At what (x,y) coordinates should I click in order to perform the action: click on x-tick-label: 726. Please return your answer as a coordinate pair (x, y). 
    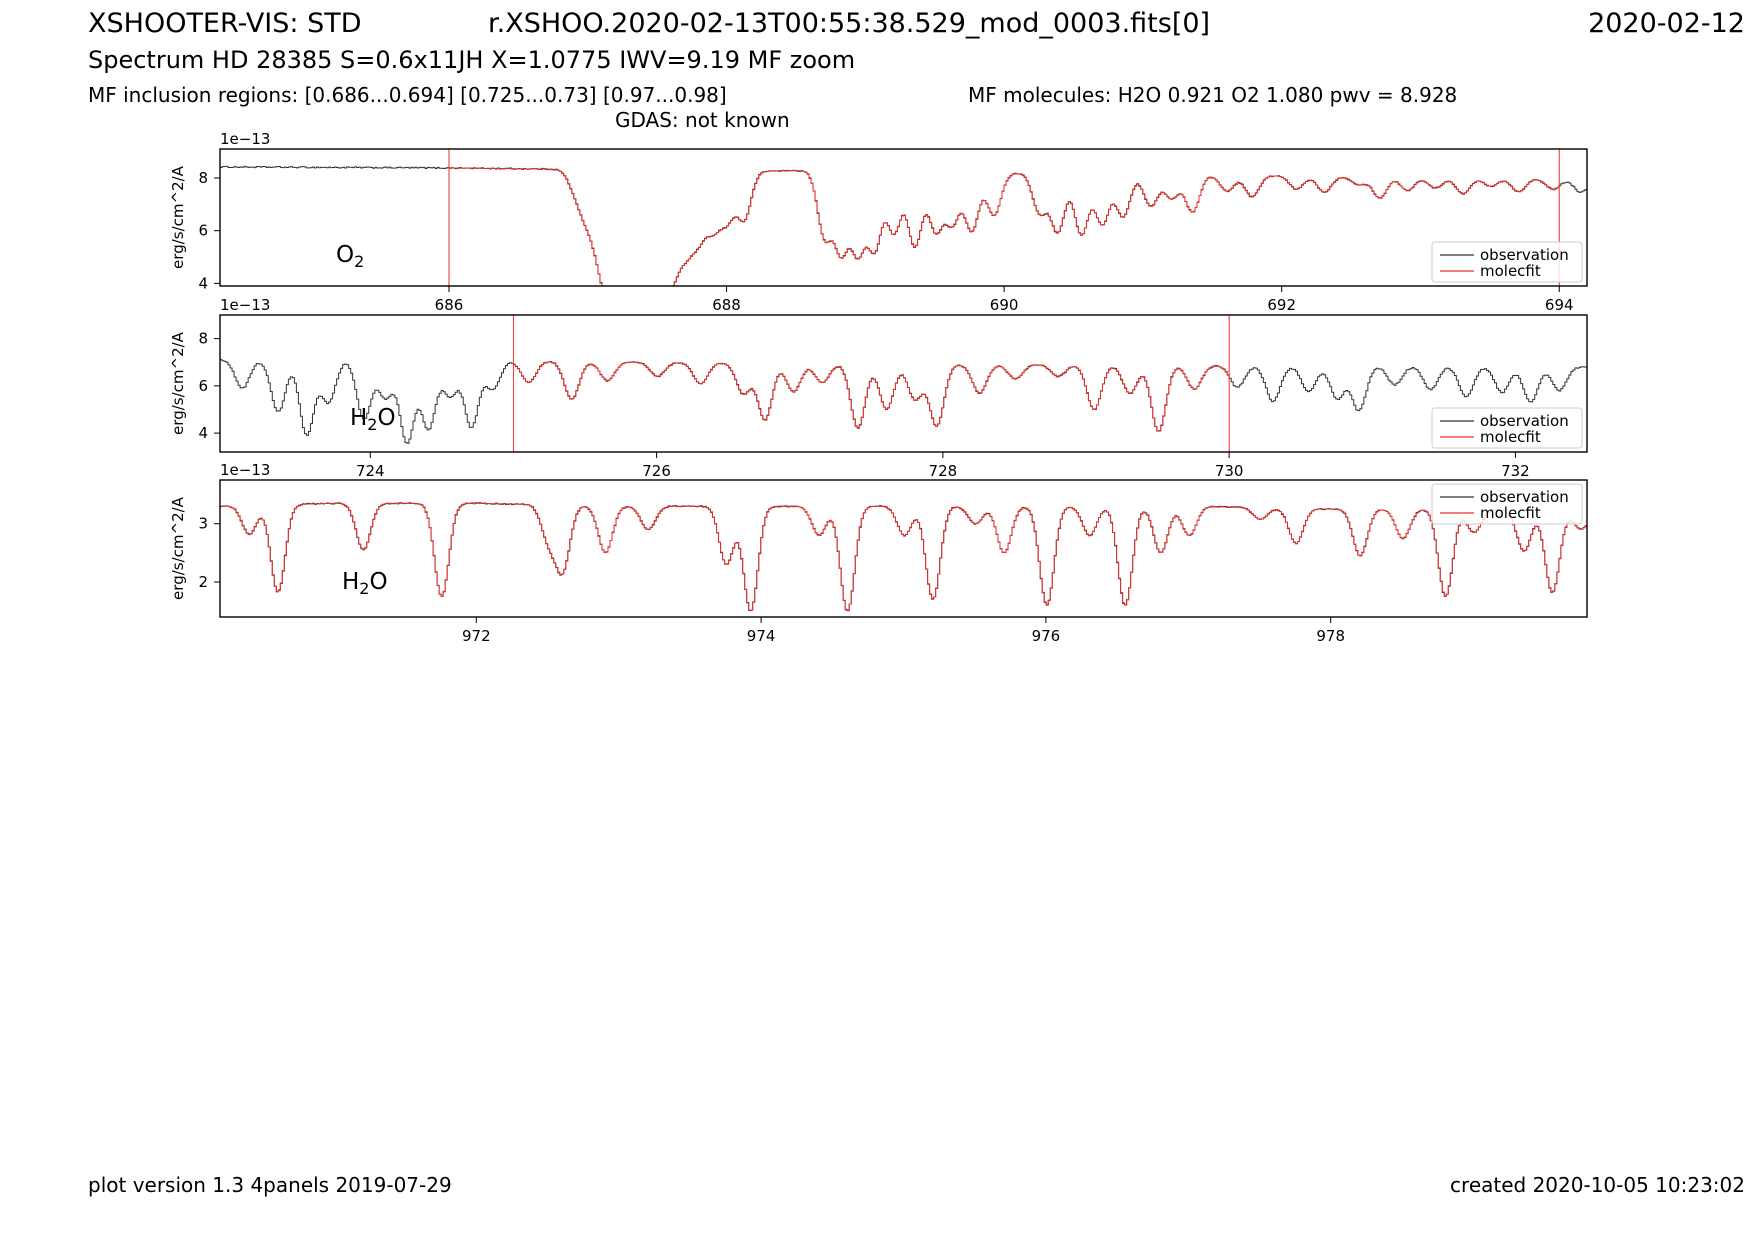
    Looking at the image, I should click on (656, 471).